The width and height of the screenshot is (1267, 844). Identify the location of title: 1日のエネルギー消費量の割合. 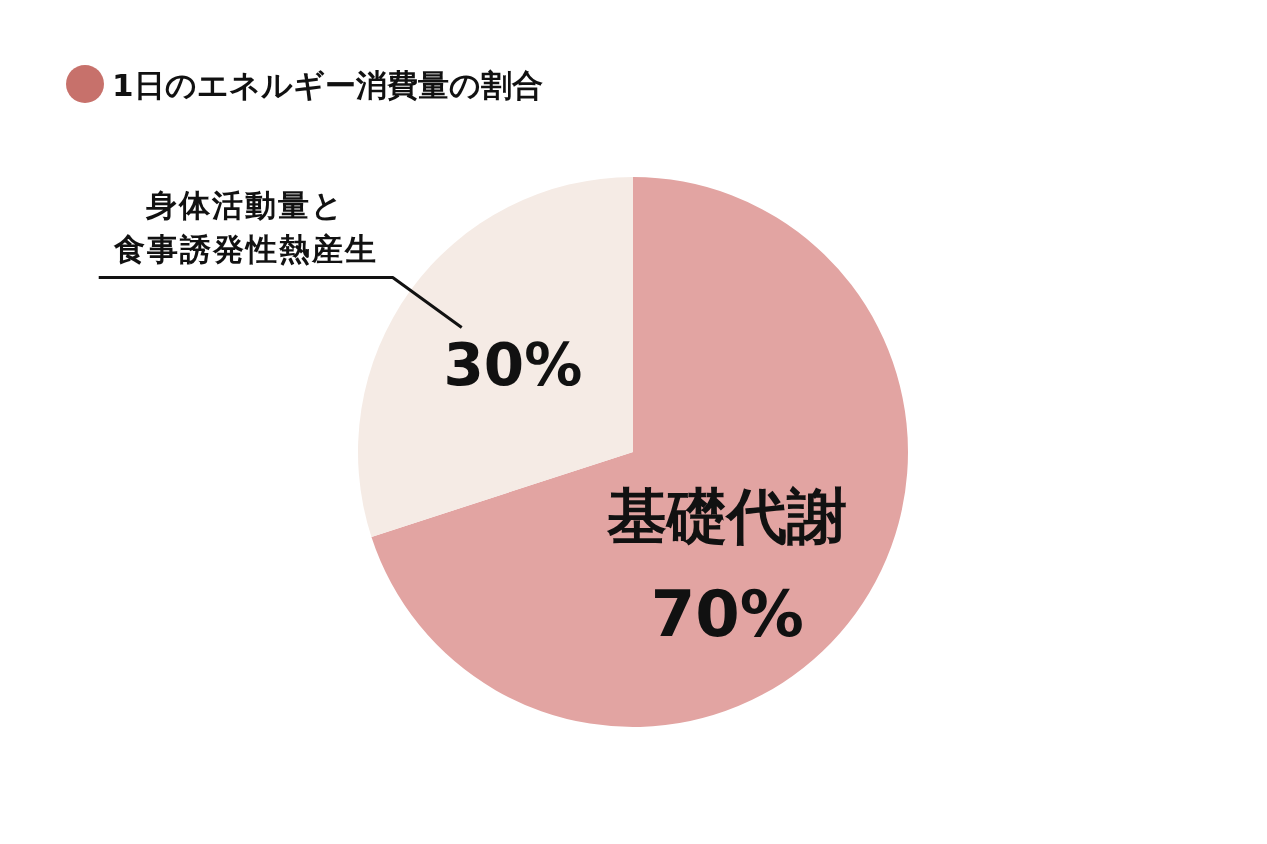
(327, 85).